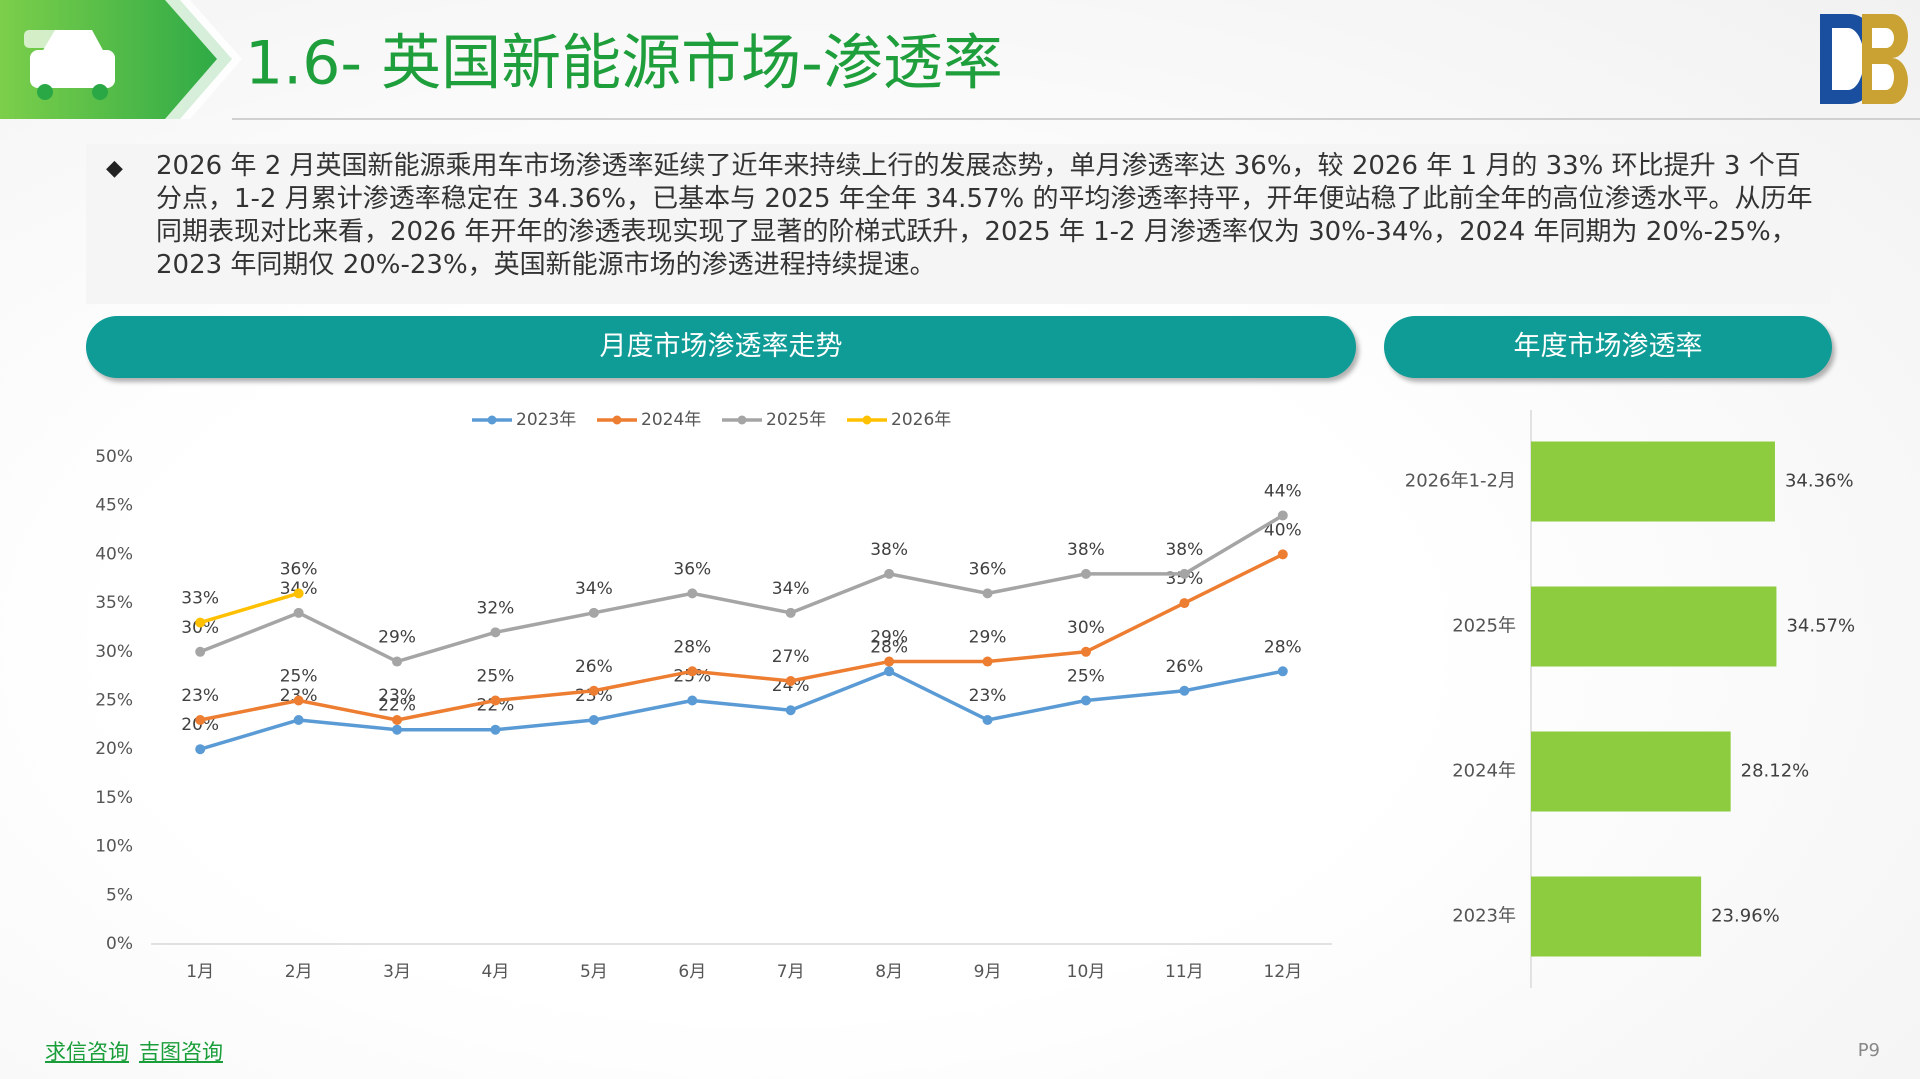 The width and height of the screenshot is (1920, 1079). I want to click on section-header: 年度市场渗透率, so click(1608, 347).